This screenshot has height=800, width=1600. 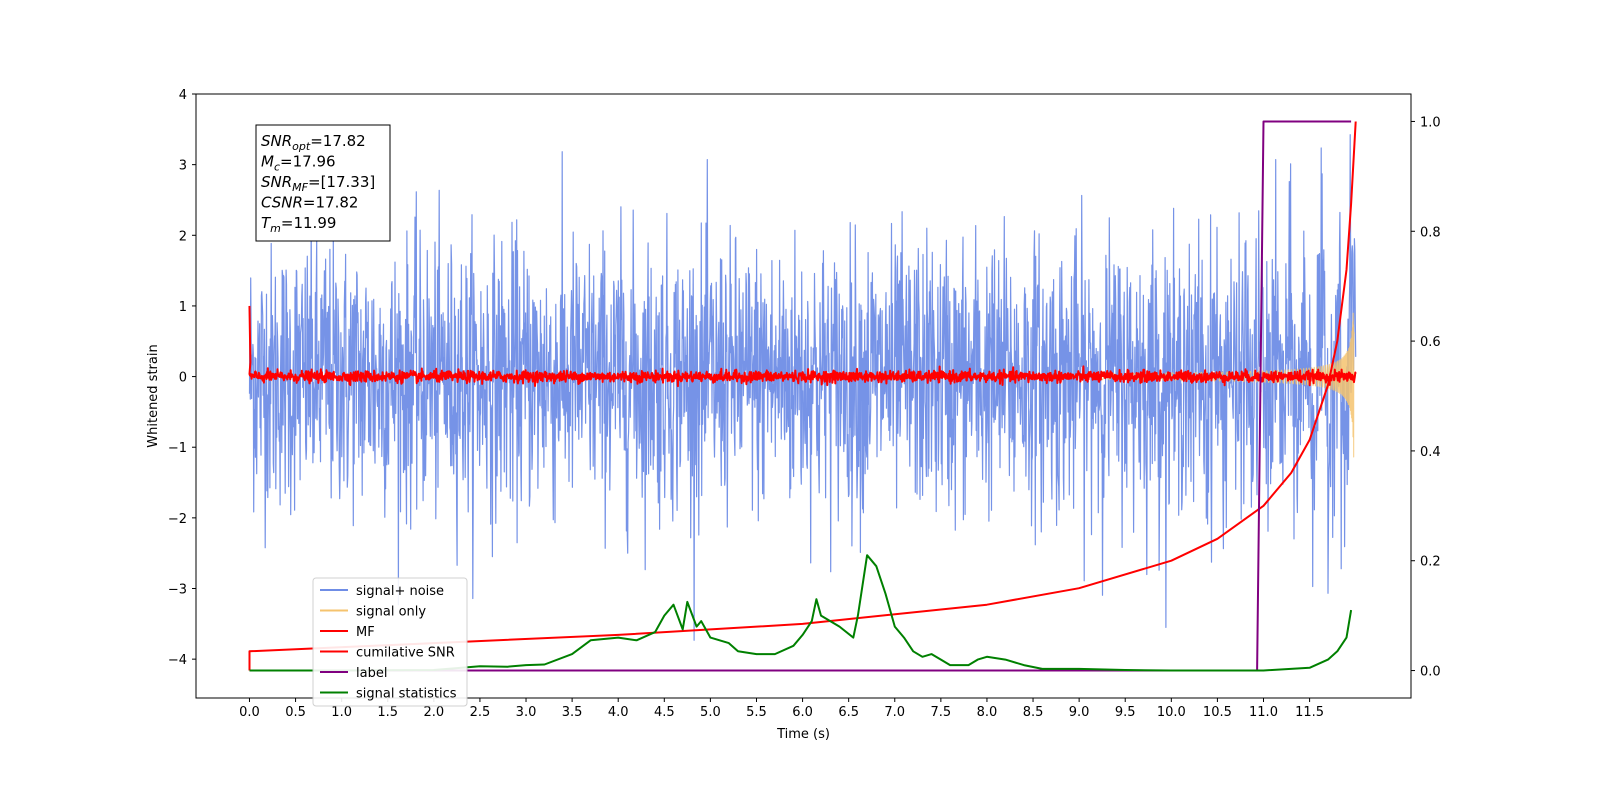 I want to click on x-tick-label: 1.0, so click(x=341, y=712).